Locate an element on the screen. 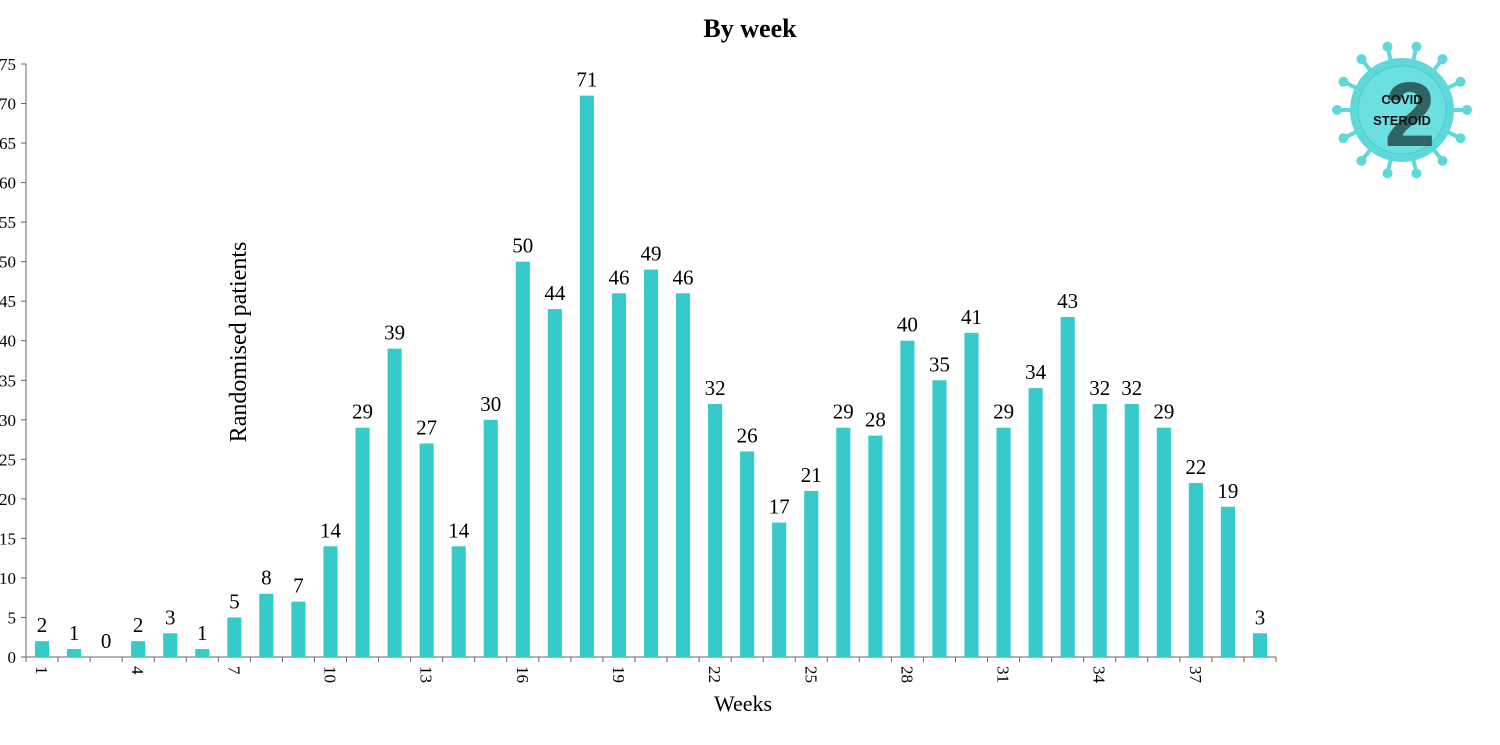  x-tick-label: 19 is located at coordinates (618, 674).